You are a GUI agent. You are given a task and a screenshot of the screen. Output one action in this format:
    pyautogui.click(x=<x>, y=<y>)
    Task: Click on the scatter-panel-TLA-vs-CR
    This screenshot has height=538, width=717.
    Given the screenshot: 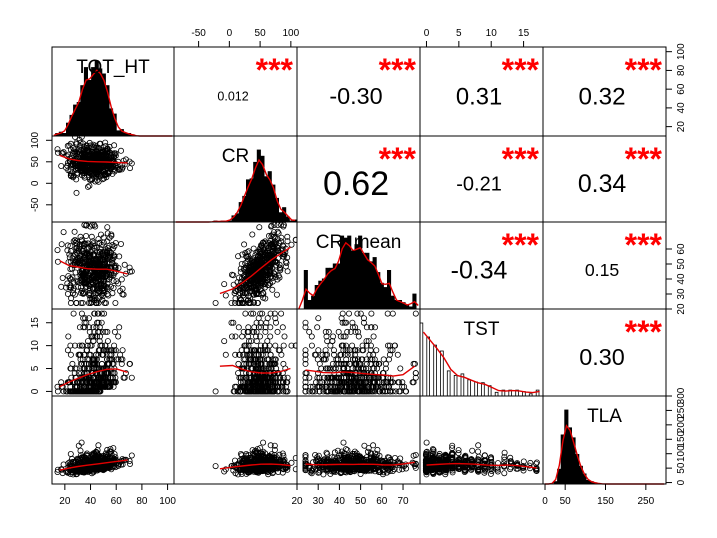 What is the action you would take?
    pyautogui.click(x=255, y=458)
    